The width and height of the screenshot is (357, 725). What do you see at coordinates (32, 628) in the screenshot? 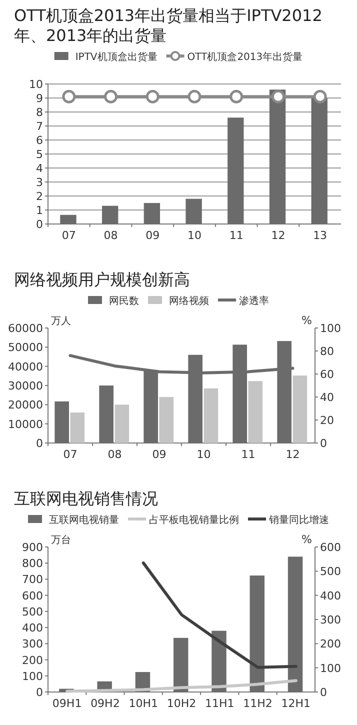
I see `y-tick-label: 400` at bounding box center [32, 628].